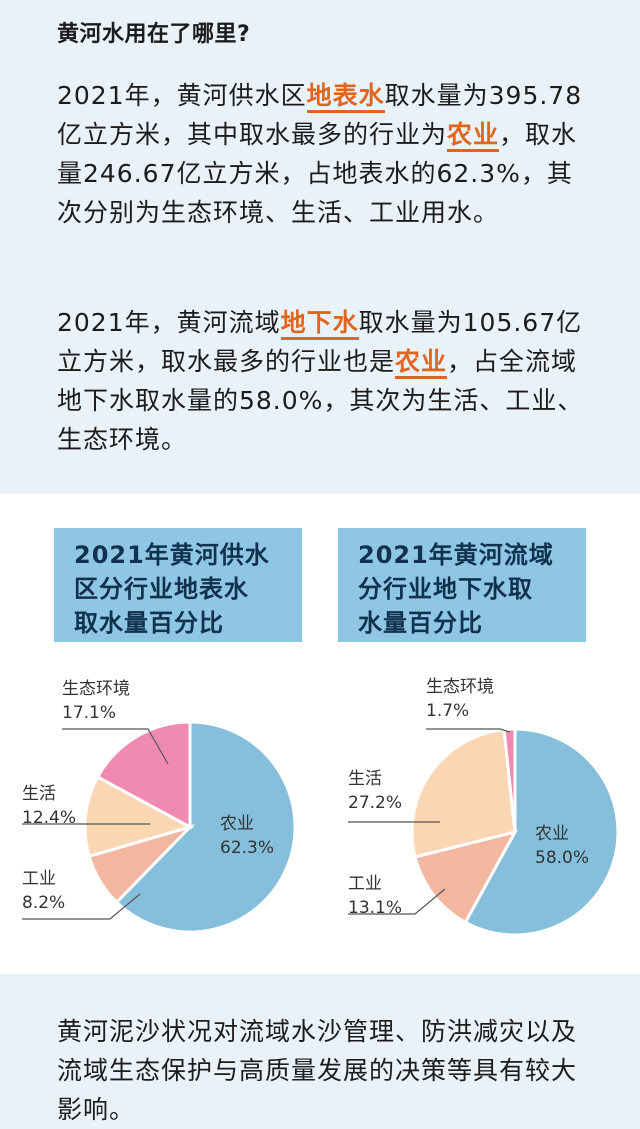 This screenshot has width=640, height=1129. What do you see at coordinates (149, 623) in the screenshot?
I see `chart1-title-line-3: 取水量百分比` at bounding box center [149, 623].